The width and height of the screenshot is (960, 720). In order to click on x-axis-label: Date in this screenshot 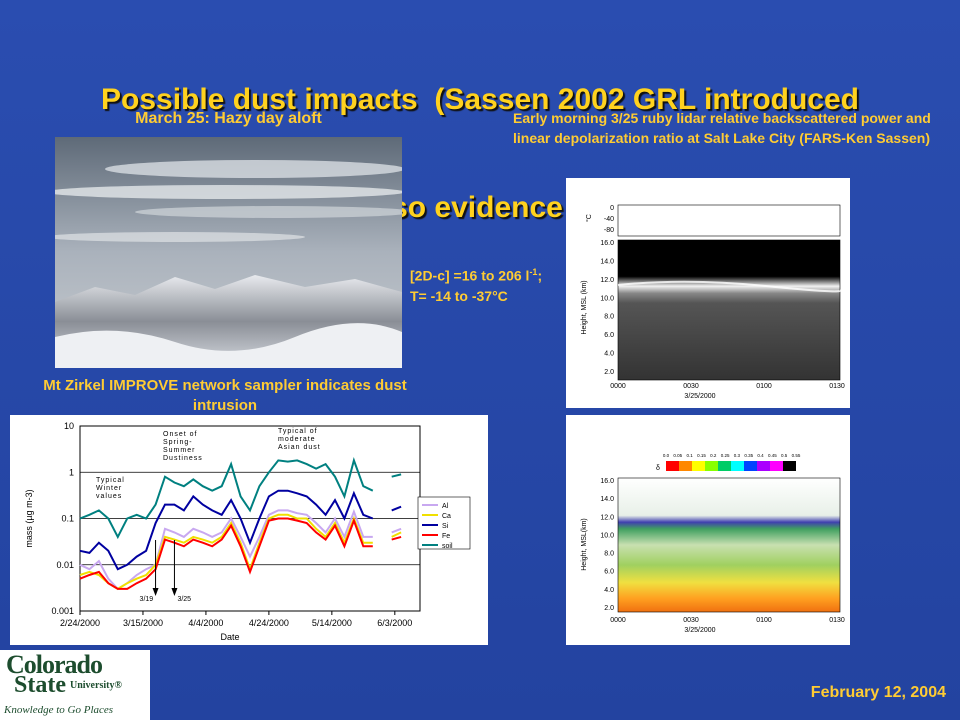, I will do `click(229, 637)`.